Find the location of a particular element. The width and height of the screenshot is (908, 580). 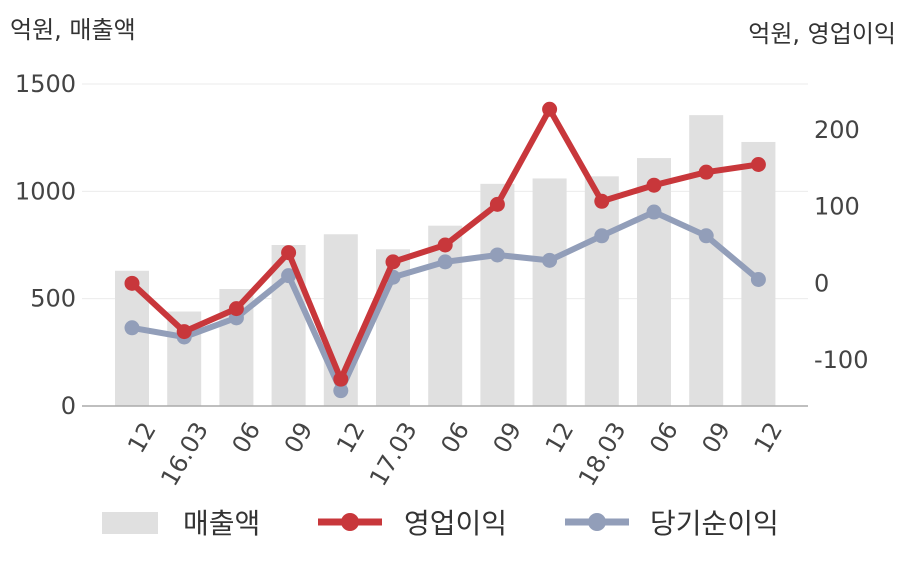

x-tick-label: 17.03 is located at coordinates (393, 454).